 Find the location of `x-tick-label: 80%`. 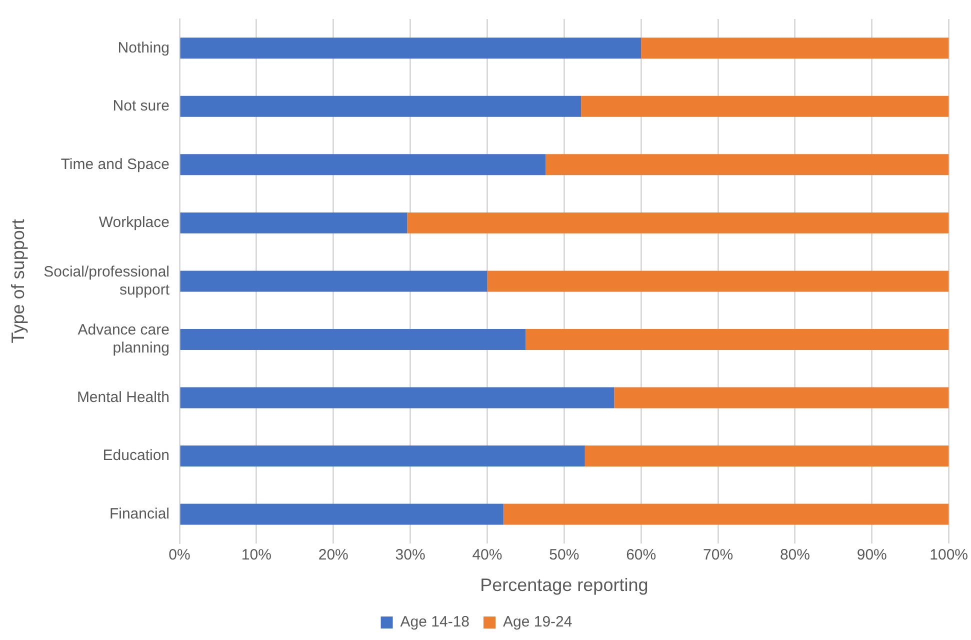

x-tick-label: 80% is located at coordinates (795, 555).